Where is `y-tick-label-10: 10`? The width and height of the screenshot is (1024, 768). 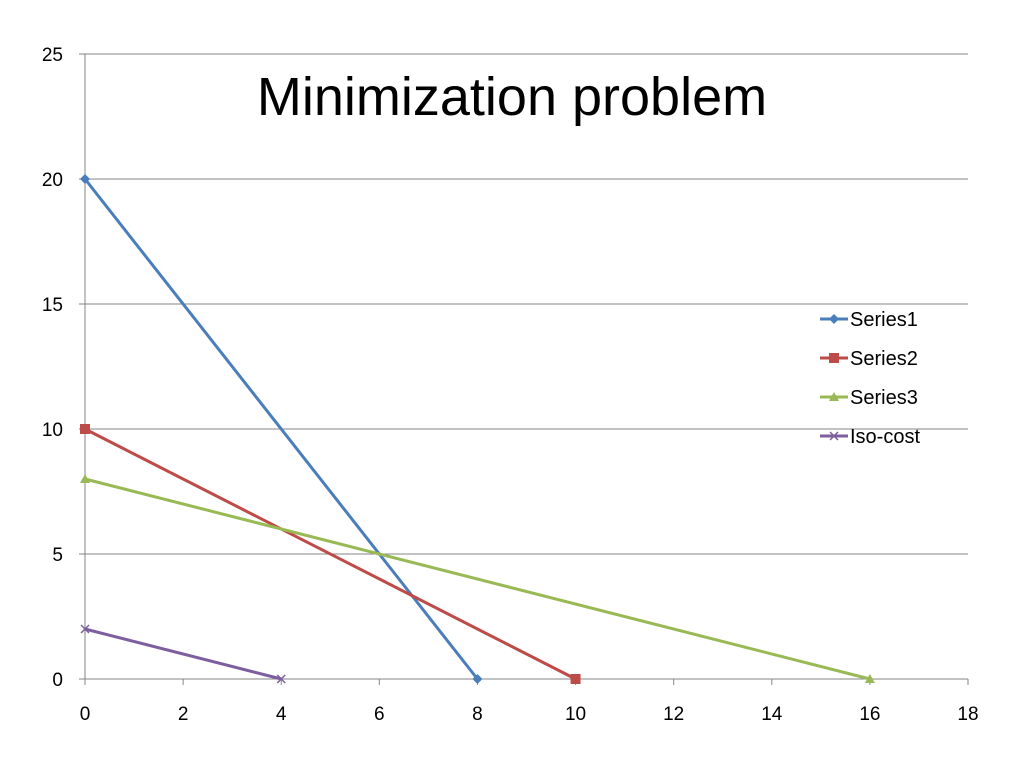
y-tick-label-10: 10 is located at coordinates (52, 430).